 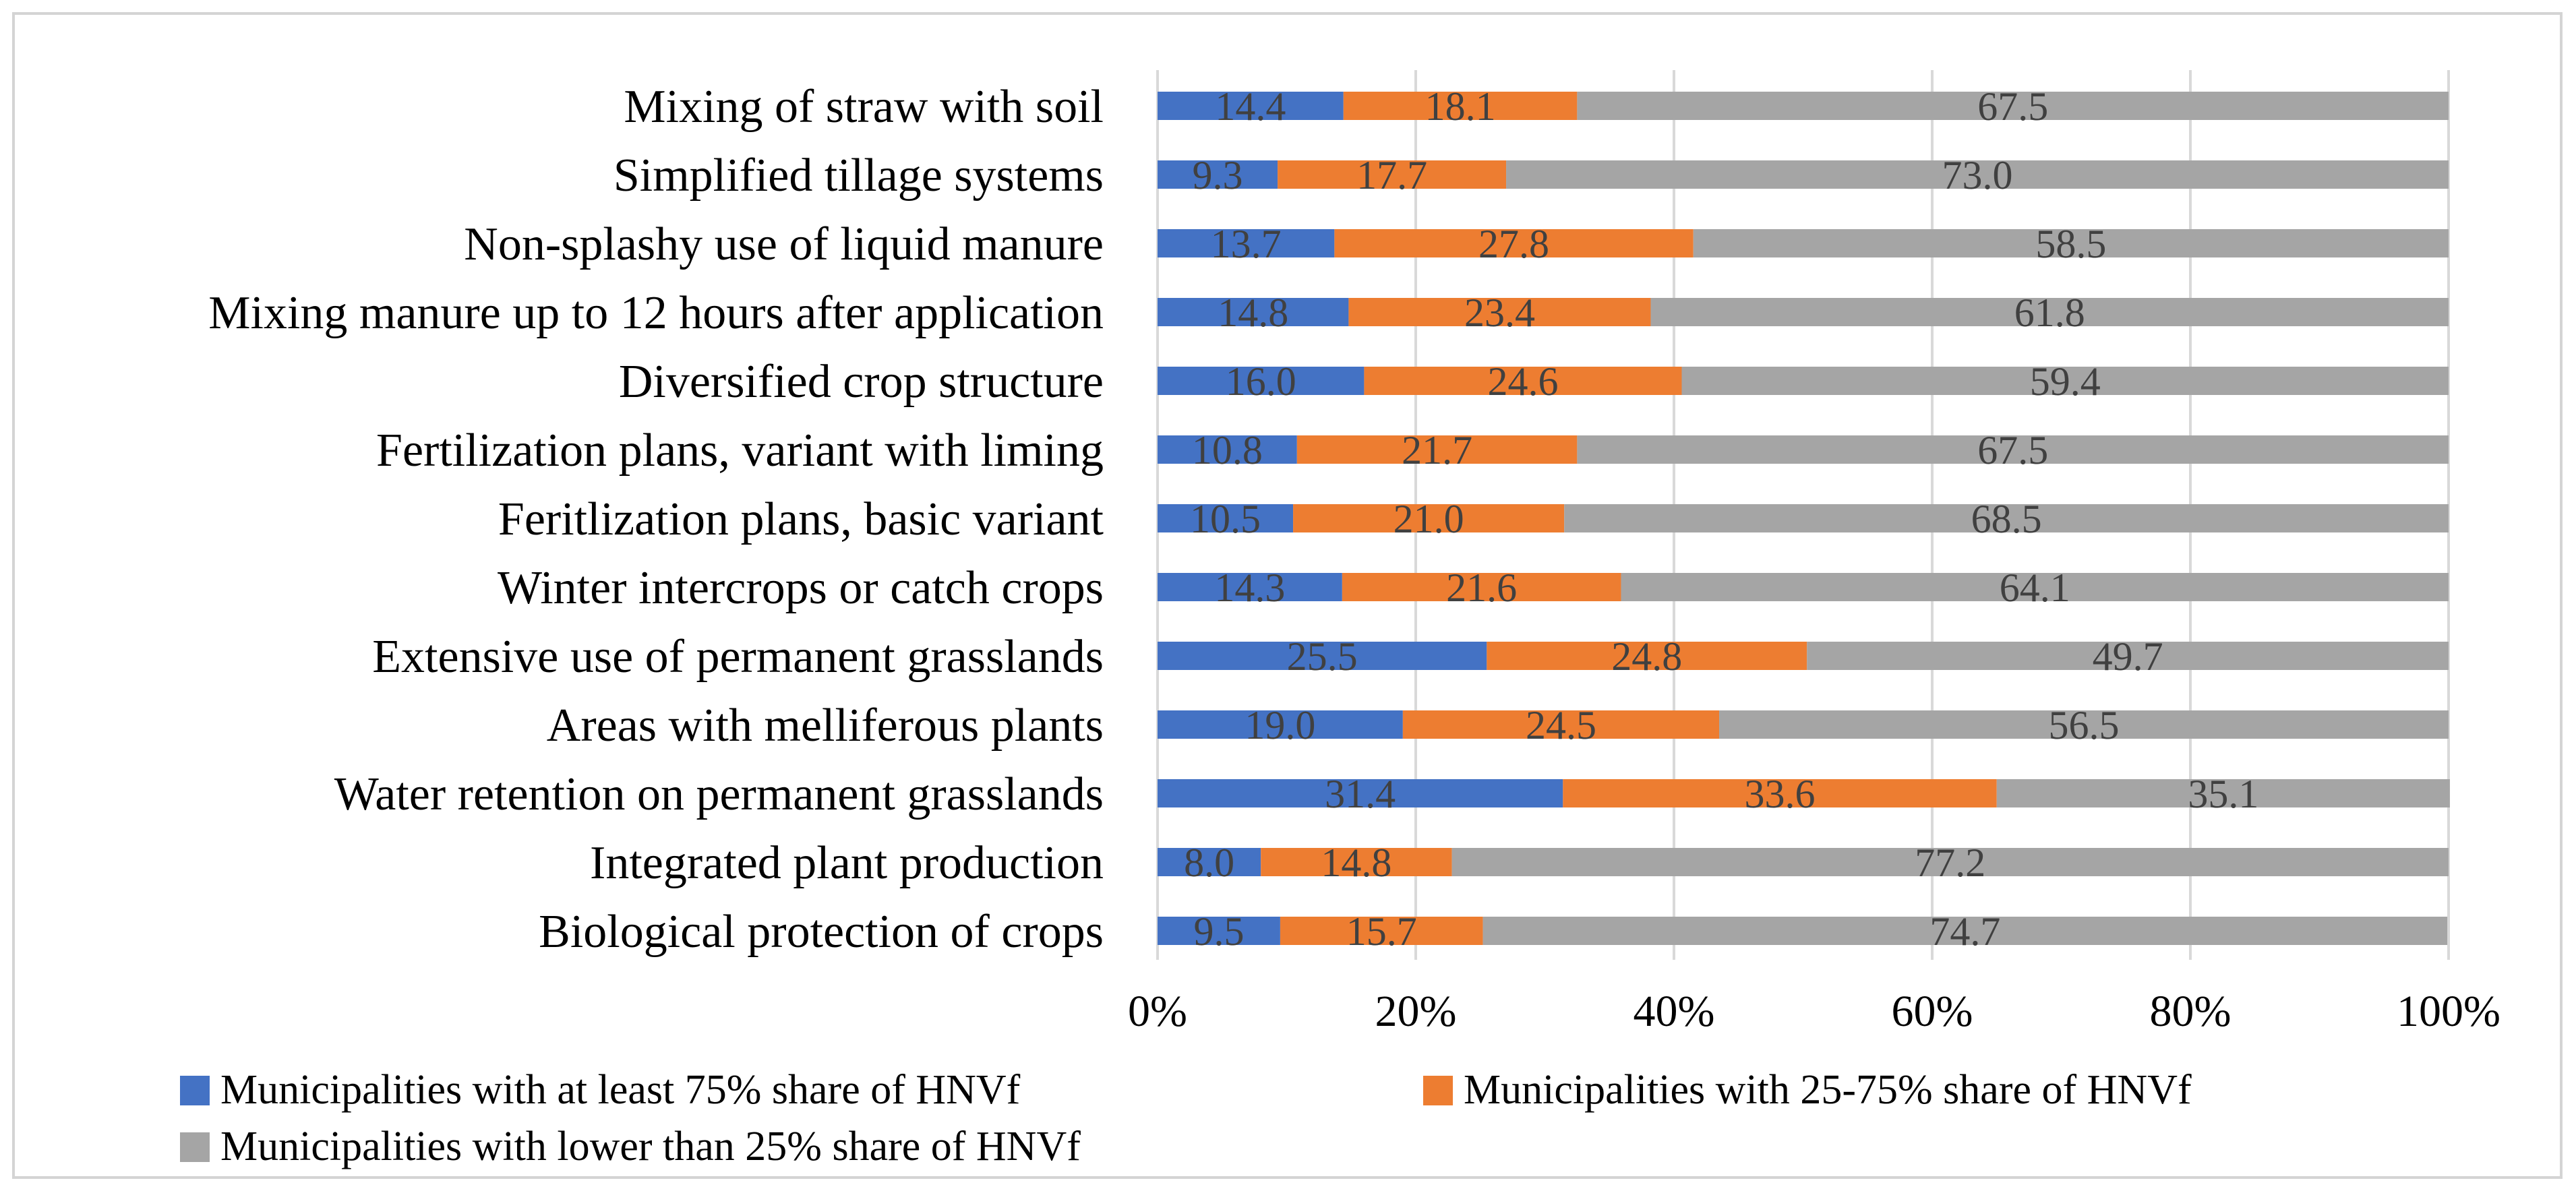 I want to click on data-label: 74.7, so click(x=1965, y=932).